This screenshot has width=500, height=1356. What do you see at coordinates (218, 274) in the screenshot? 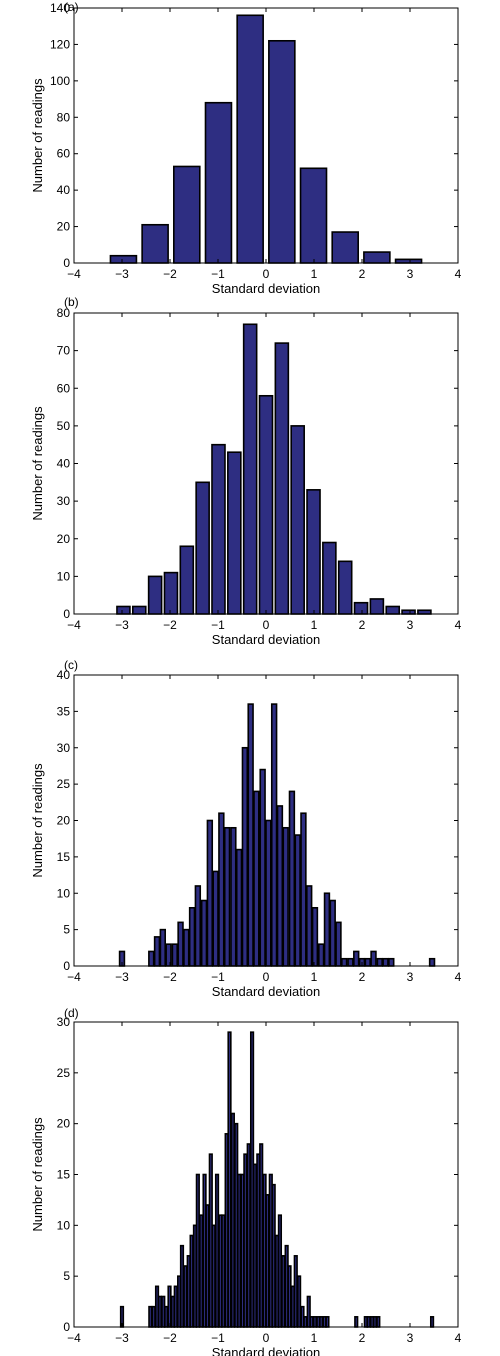
I see `x-tick-label-a-3: −1` at bounding box center [218, 274].